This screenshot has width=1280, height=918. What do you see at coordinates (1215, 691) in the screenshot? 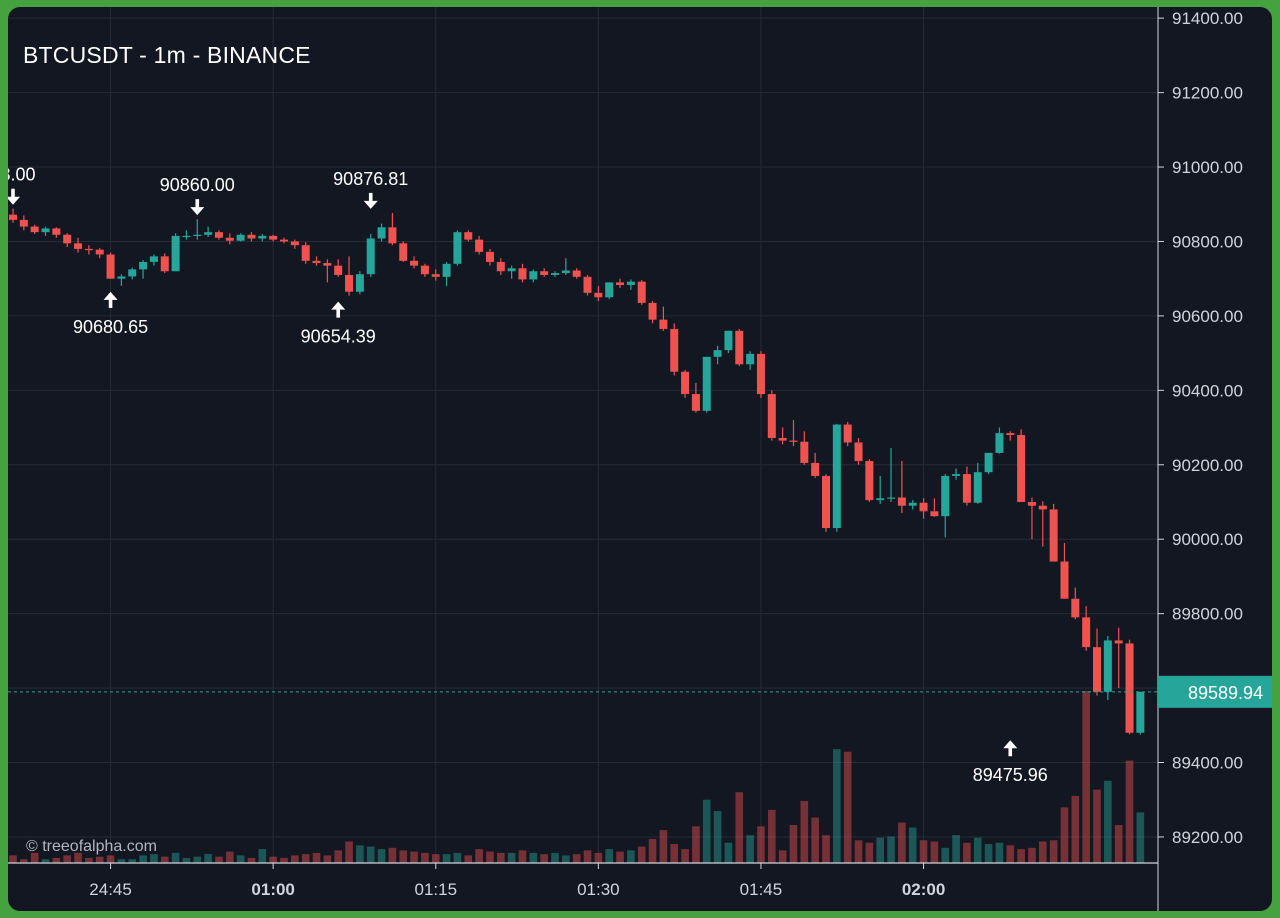
I see `last-price-box` at bounding box center [1215, 691].